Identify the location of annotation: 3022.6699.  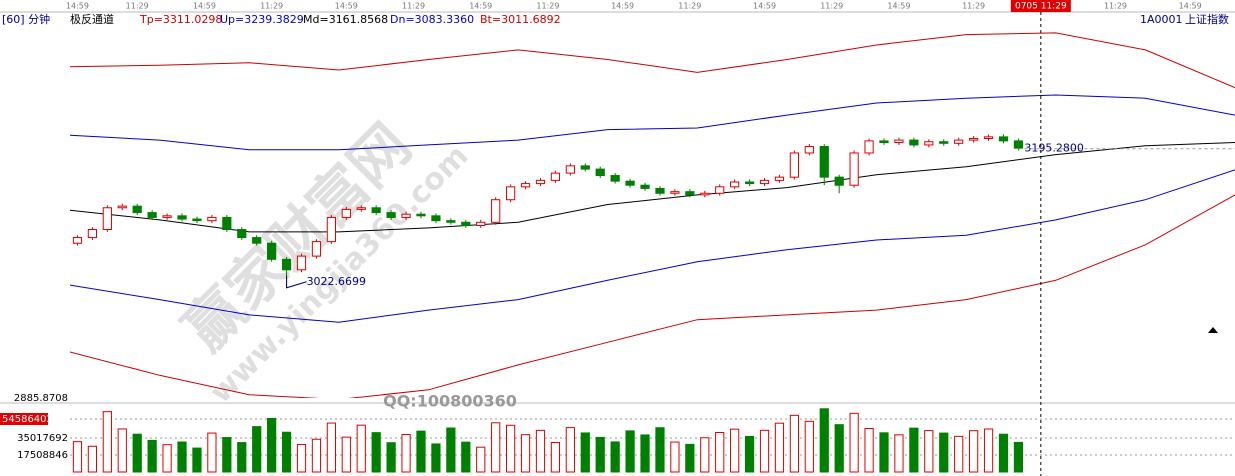
(337, 281).